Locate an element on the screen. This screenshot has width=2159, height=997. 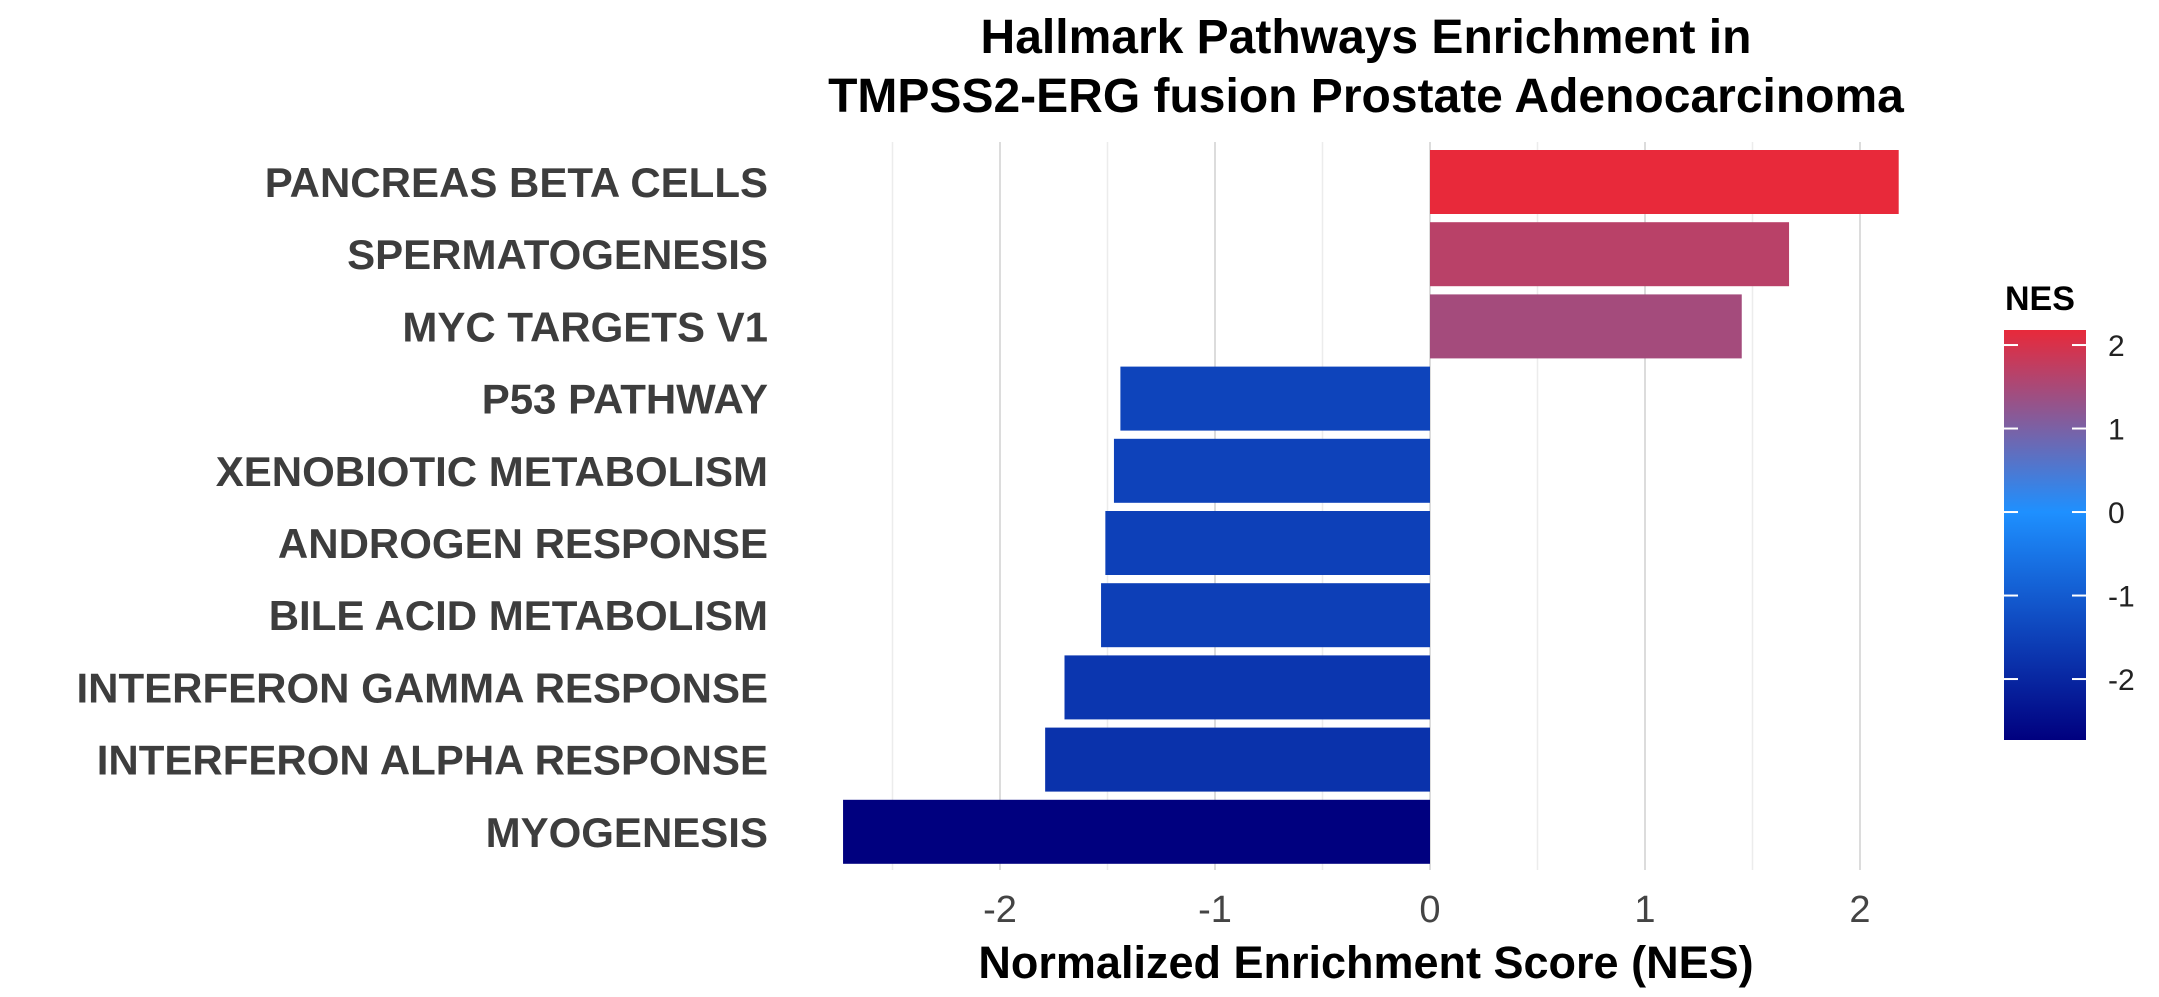
x-tick-labels: -2 -1 0 1 2 is located at coordinates (1426, 910).